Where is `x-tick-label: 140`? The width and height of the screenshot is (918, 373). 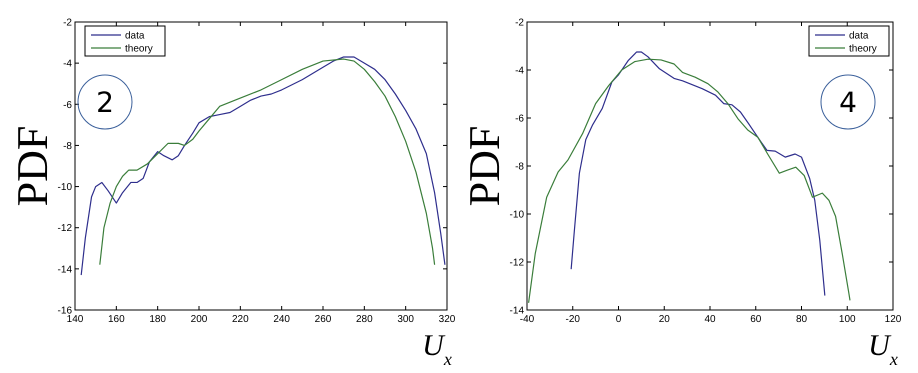
x-tick-label: 140 is located at coordinates (75, 319).